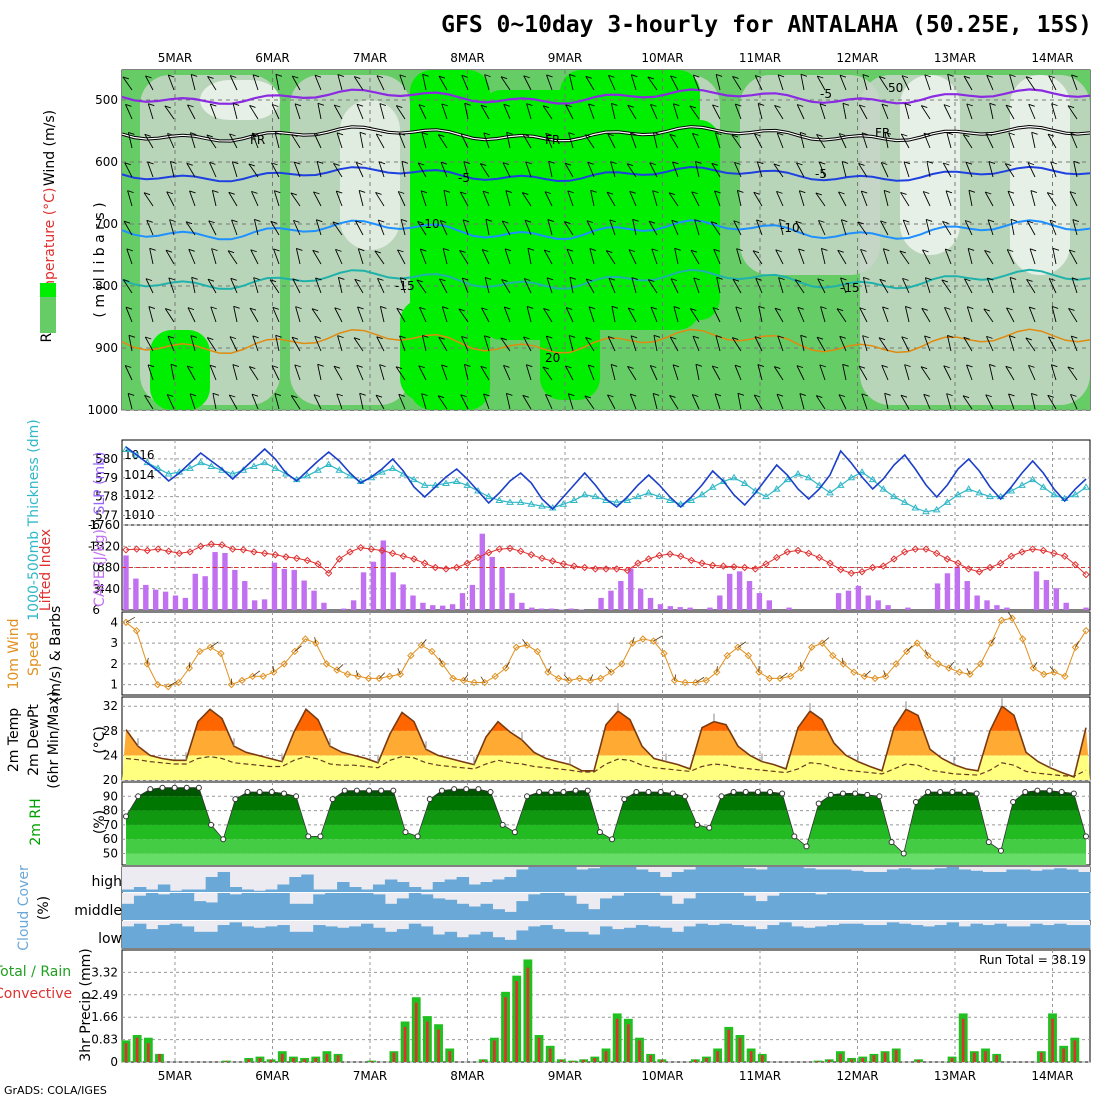 Image resolution: width=1100 pixels, height=1100 pixels. Describe the element at coordinates (606, 478) in the screenshot. I see `slp-series` at that location.